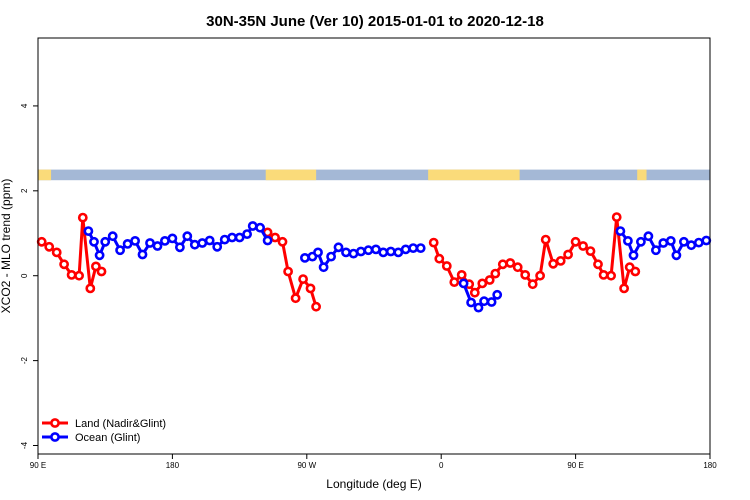 The height and width of the screenshot is (500, 750). Describe the element at coordinates (306, 465) in the screenshot. I see `x-tick-label: 90 W` at that location.